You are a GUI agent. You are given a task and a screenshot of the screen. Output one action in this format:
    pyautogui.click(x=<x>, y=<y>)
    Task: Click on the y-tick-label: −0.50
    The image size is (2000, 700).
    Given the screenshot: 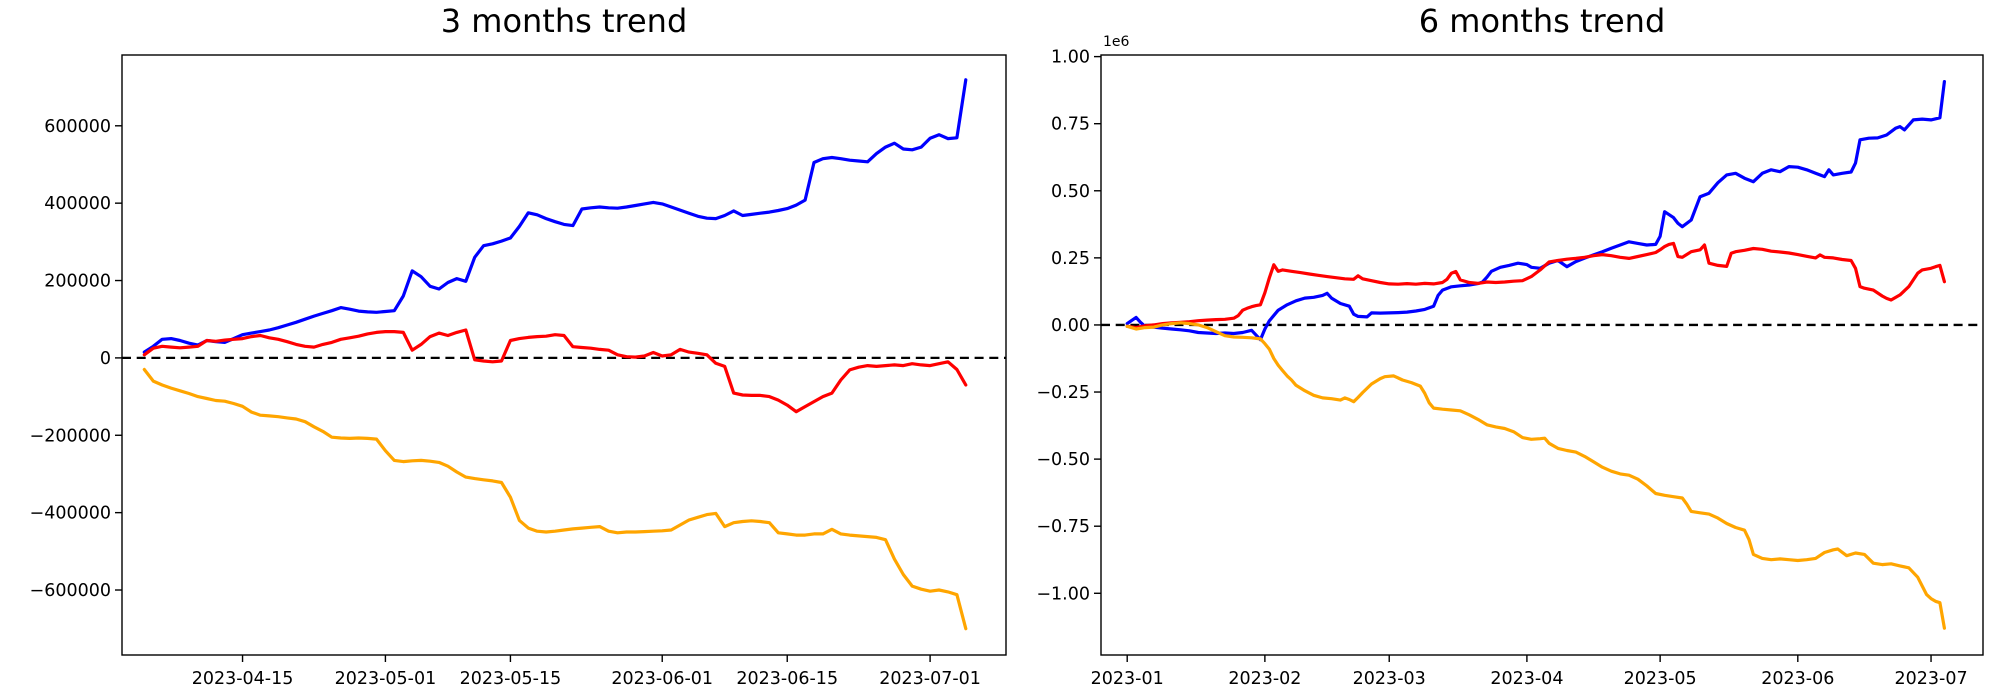 What is the action you would take?
    pyautogui.click(x=1063, y=460)
    